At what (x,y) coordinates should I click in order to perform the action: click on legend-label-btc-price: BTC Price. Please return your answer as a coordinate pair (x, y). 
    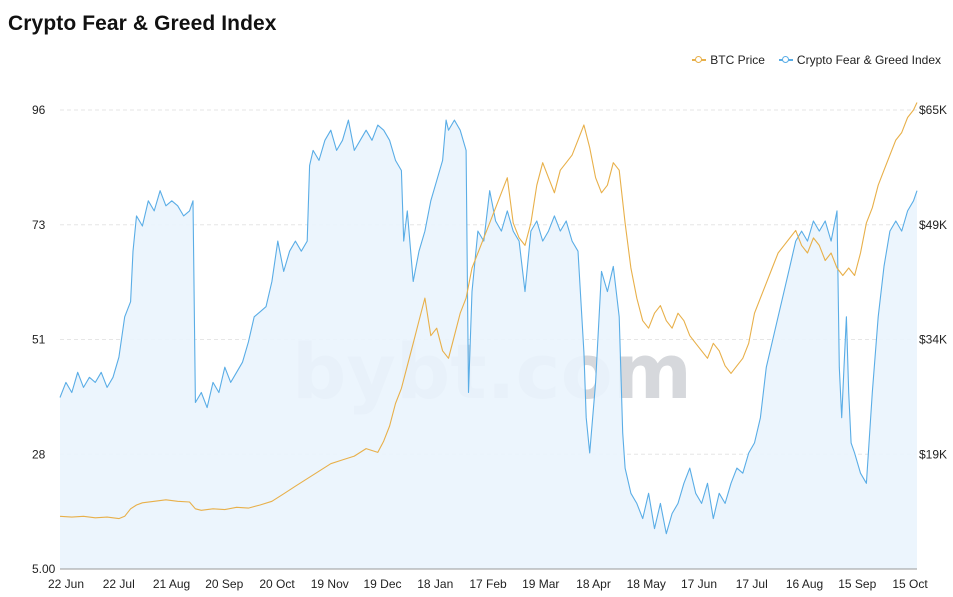
    Looking at the image, I should click on (737, 60).